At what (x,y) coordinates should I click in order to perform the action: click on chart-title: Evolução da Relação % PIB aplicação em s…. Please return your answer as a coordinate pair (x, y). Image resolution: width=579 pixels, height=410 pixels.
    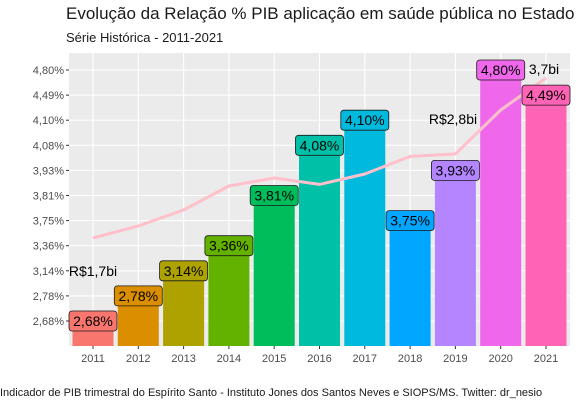
    Looking at the image, I should click on (320, 13).